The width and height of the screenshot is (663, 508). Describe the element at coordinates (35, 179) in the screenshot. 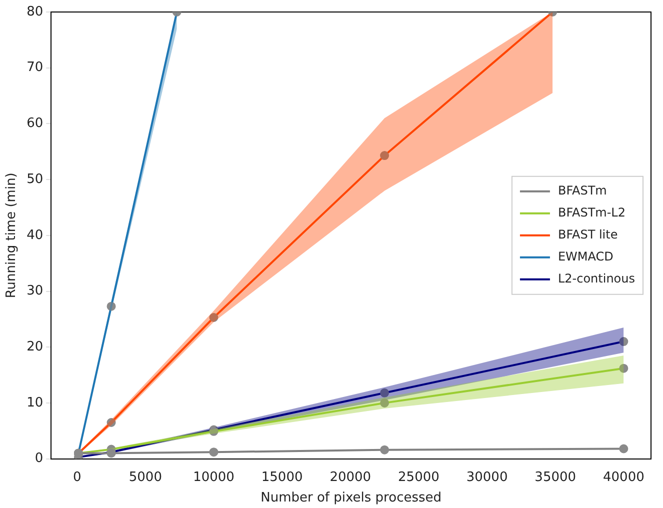

I see `y-tick-label: 50` at that location.